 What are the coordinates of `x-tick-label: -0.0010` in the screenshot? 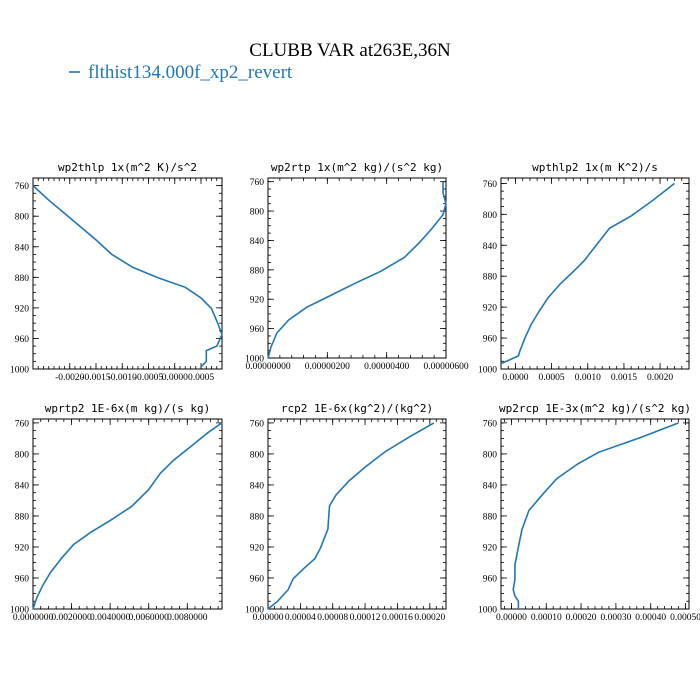 It's located at (123, 378).